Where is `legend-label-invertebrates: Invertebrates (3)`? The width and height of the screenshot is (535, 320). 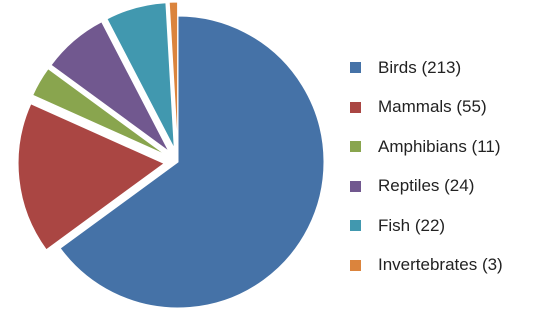 legend-label-invertebrates: Invertebrates (3) is located at coordinates (440, 265).